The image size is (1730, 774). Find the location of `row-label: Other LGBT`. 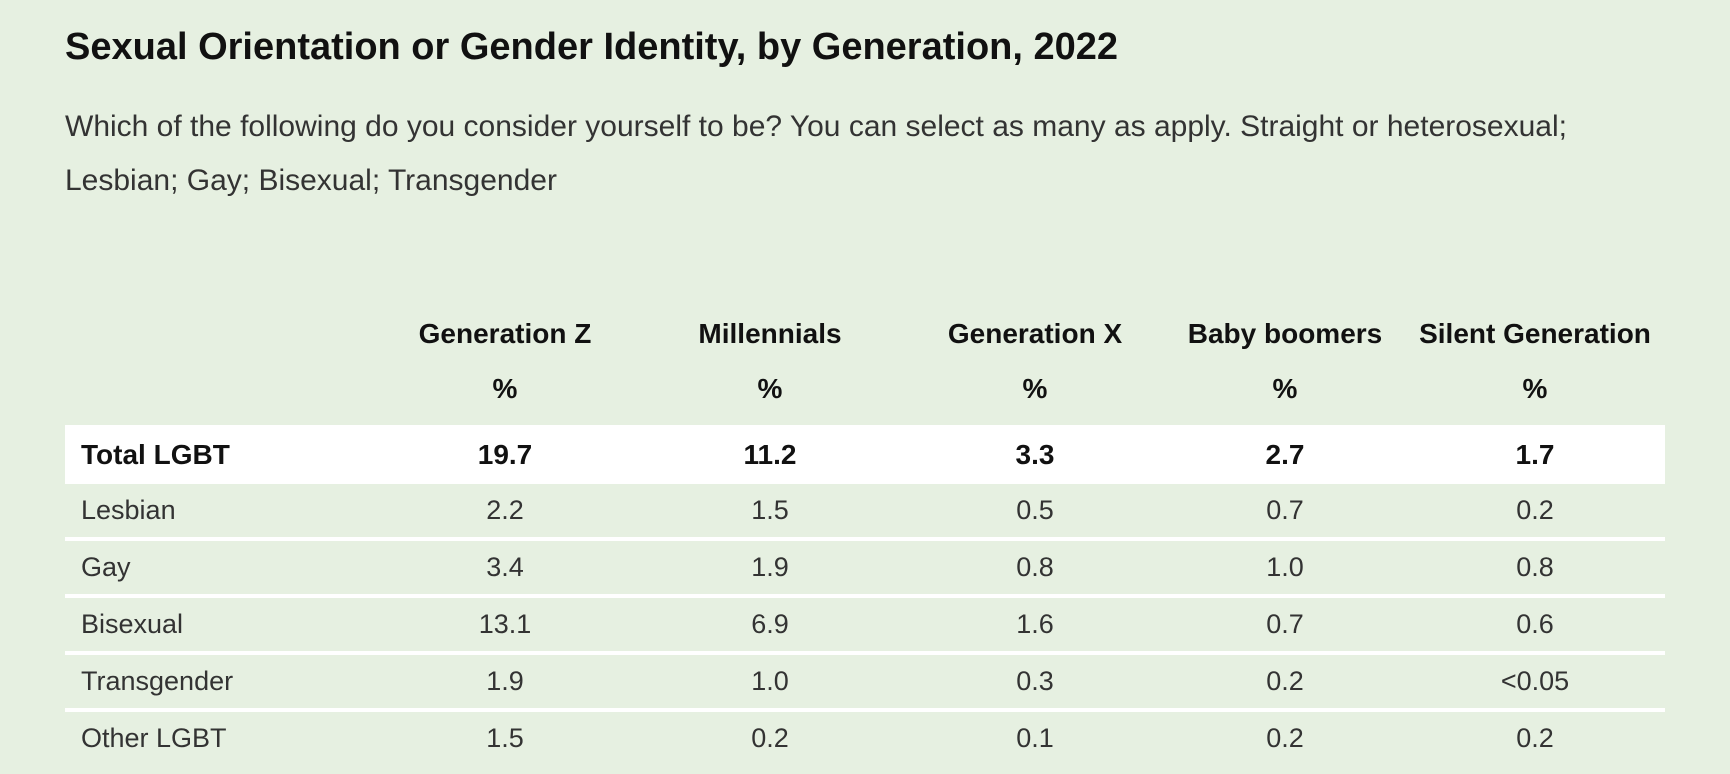

row-label: Other LGBT is located at coordinates (220, 736).